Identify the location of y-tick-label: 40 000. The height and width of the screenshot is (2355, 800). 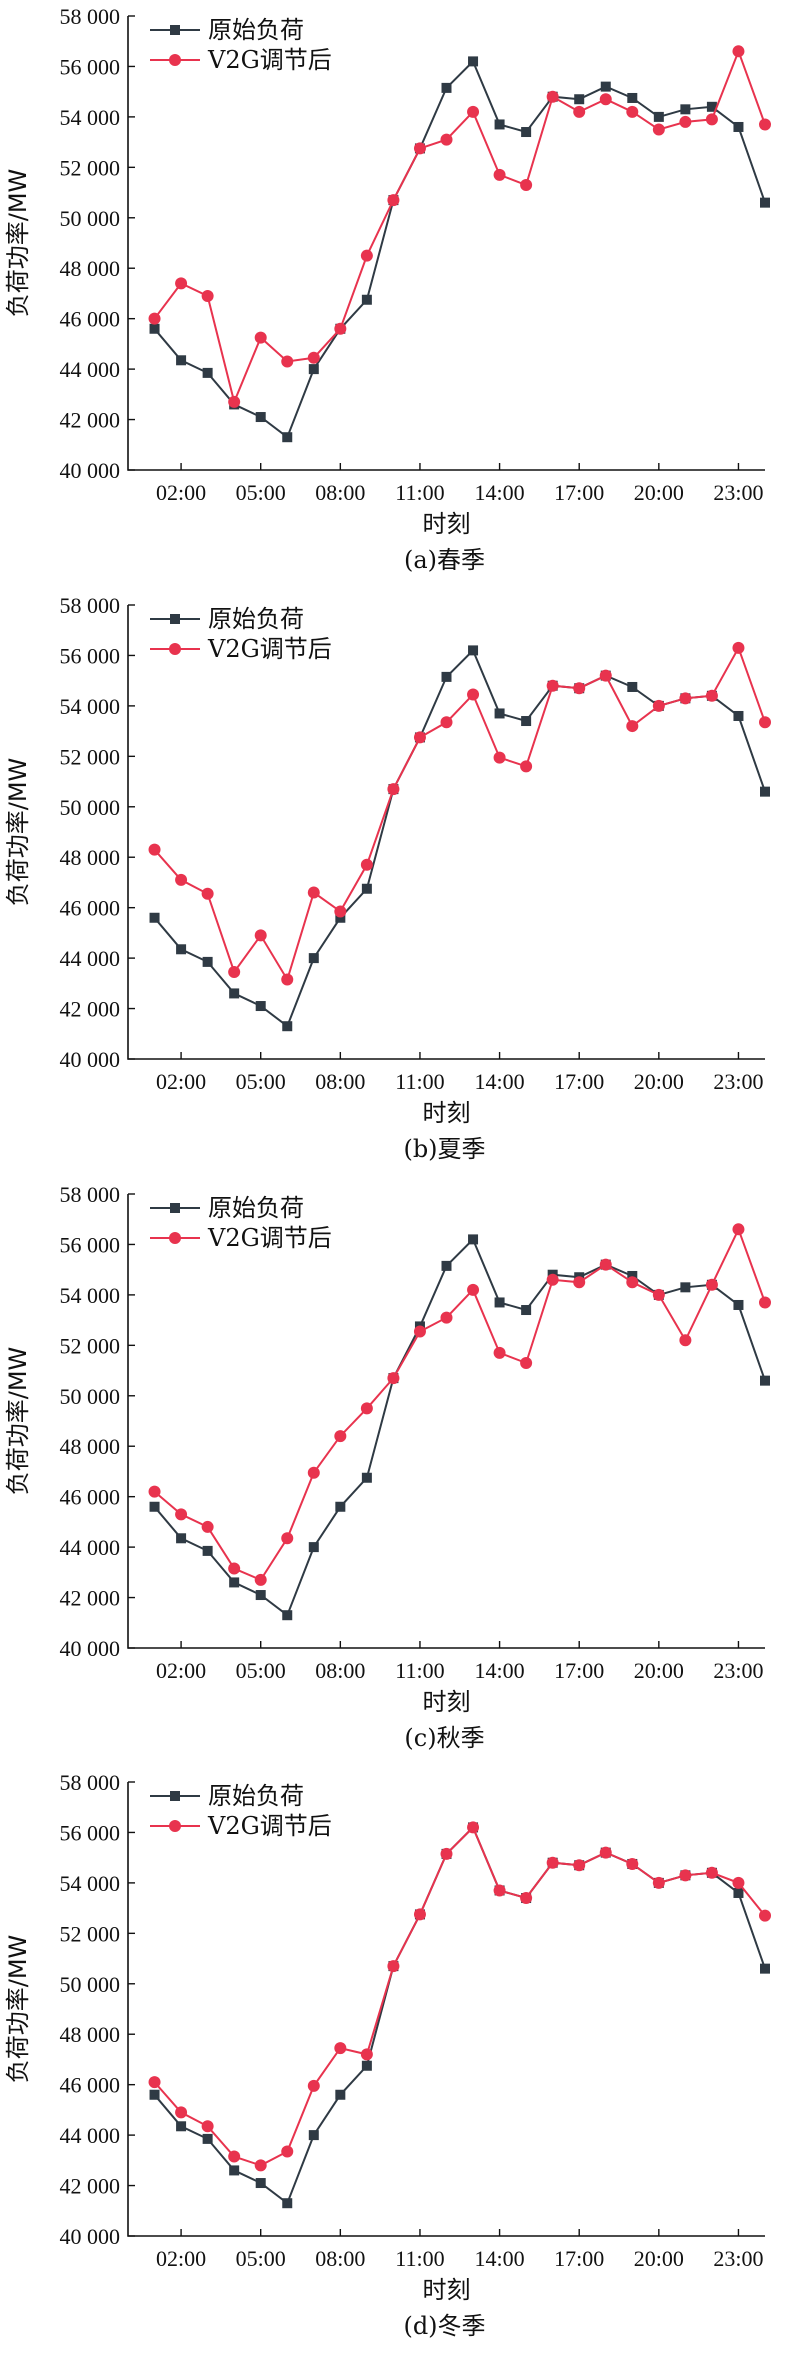
(90, 1648).